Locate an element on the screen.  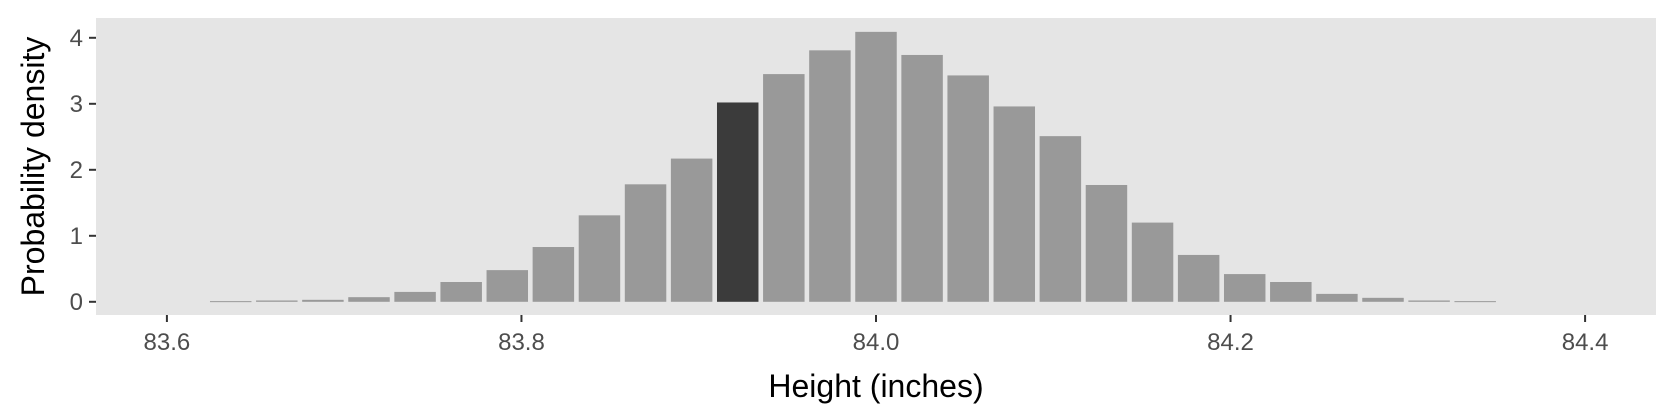
x-tick-label: 84.0 is located at coordinates (876, 342).